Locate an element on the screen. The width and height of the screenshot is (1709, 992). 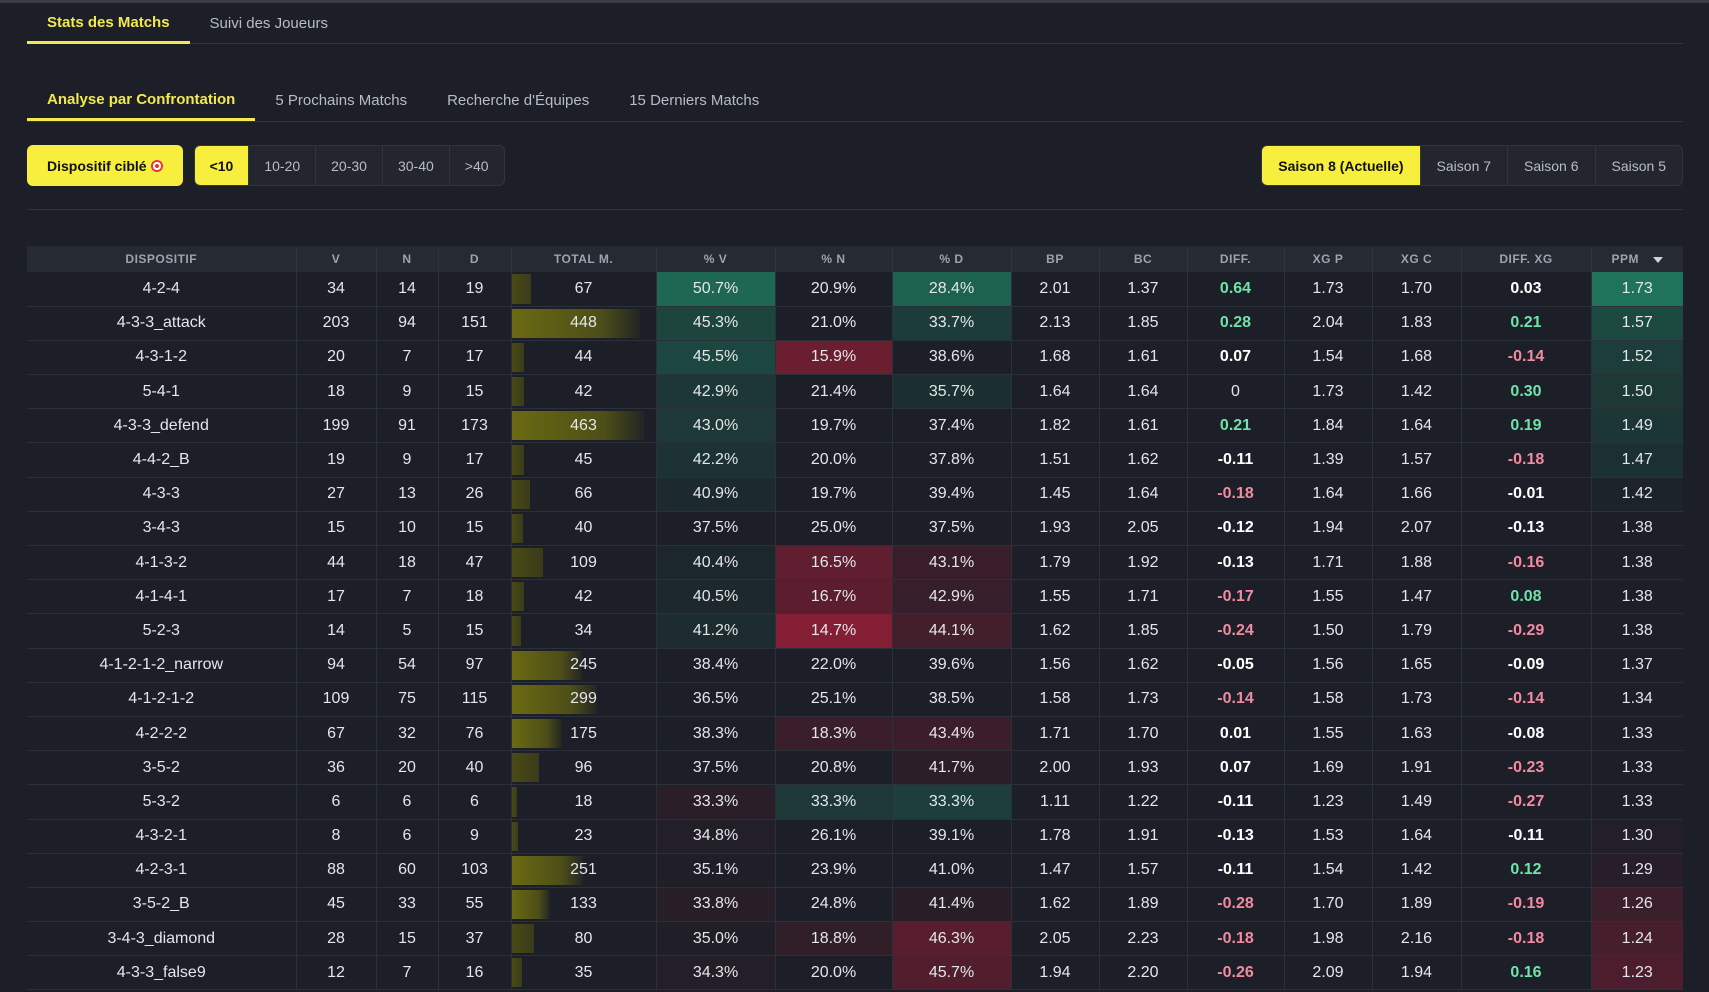
table-cell: 80 is located at coordinates (584, 939).